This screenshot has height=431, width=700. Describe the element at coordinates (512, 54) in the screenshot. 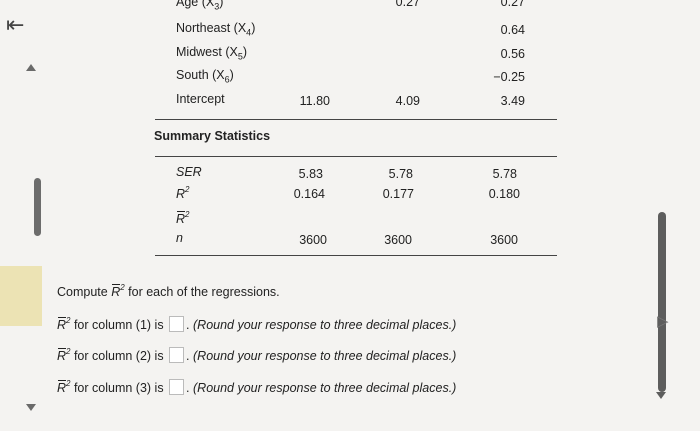

I see `cell-col3: 0.56` at that location.